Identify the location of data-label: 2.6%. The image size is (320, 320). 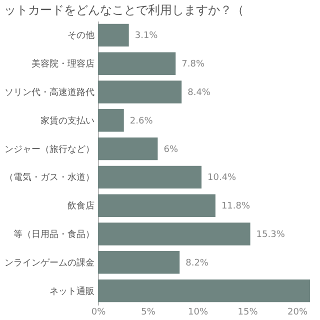
(142, 121).